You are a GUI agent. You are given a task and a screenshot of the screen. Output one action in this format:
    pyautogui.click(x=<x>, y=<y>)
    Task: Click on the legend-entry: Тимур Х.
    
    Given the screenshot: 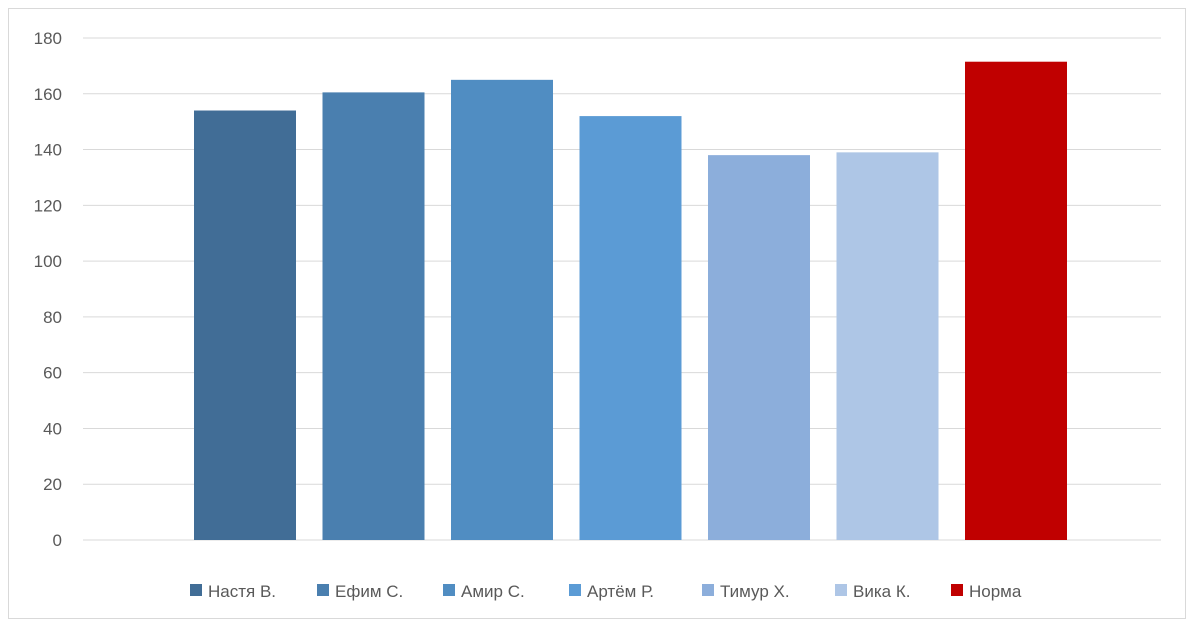 What is the action you would take?
    pyautogui.click(x=746, y=591)
    